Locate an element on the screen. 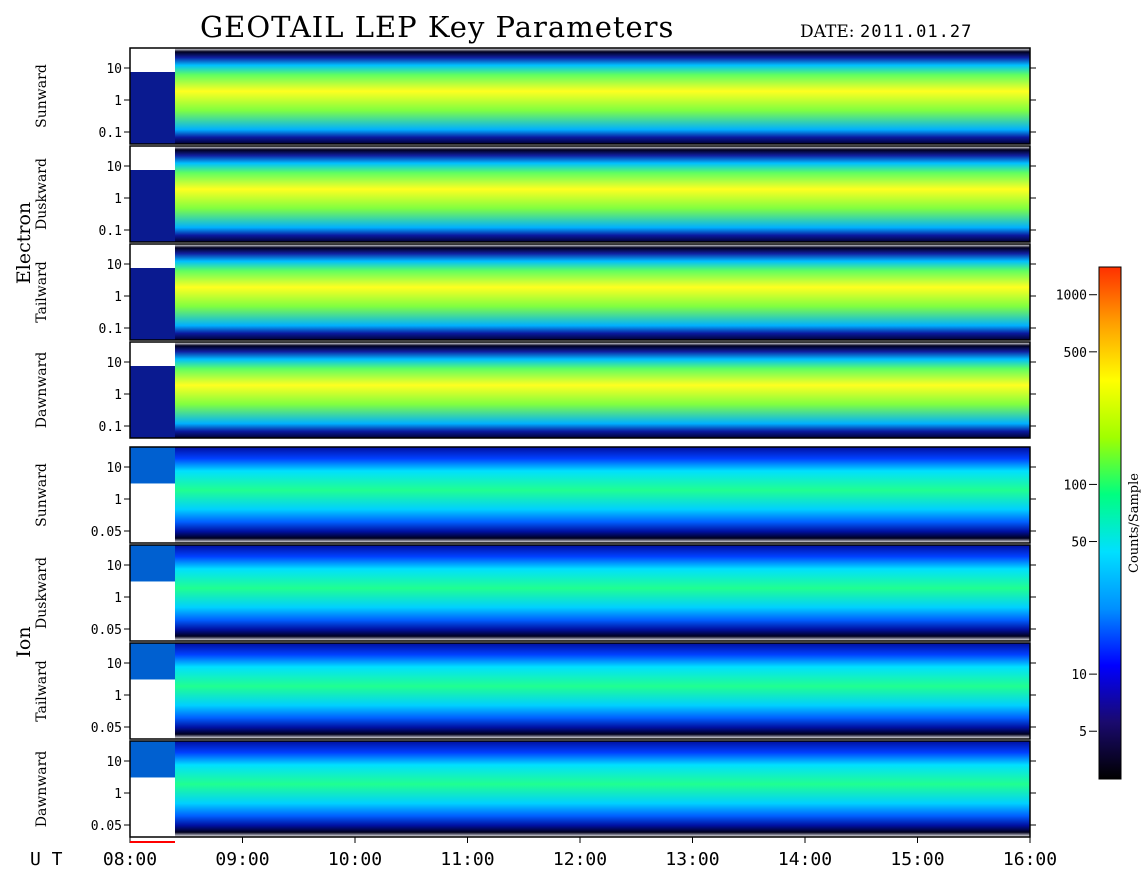 Image resolution: width=1142 pixels, height=880 pixels. colorbar-tick-label: 50 is located at coordinates (1079, 543).